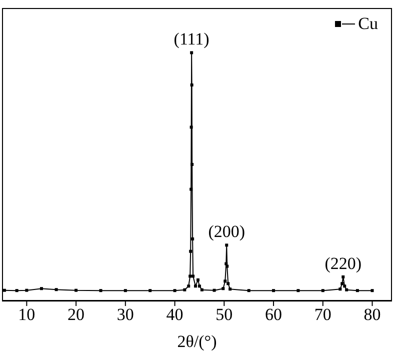 The width and height of the screenshot is (400, 352). I want to click on legend-label: Cu, so click(368, 24).